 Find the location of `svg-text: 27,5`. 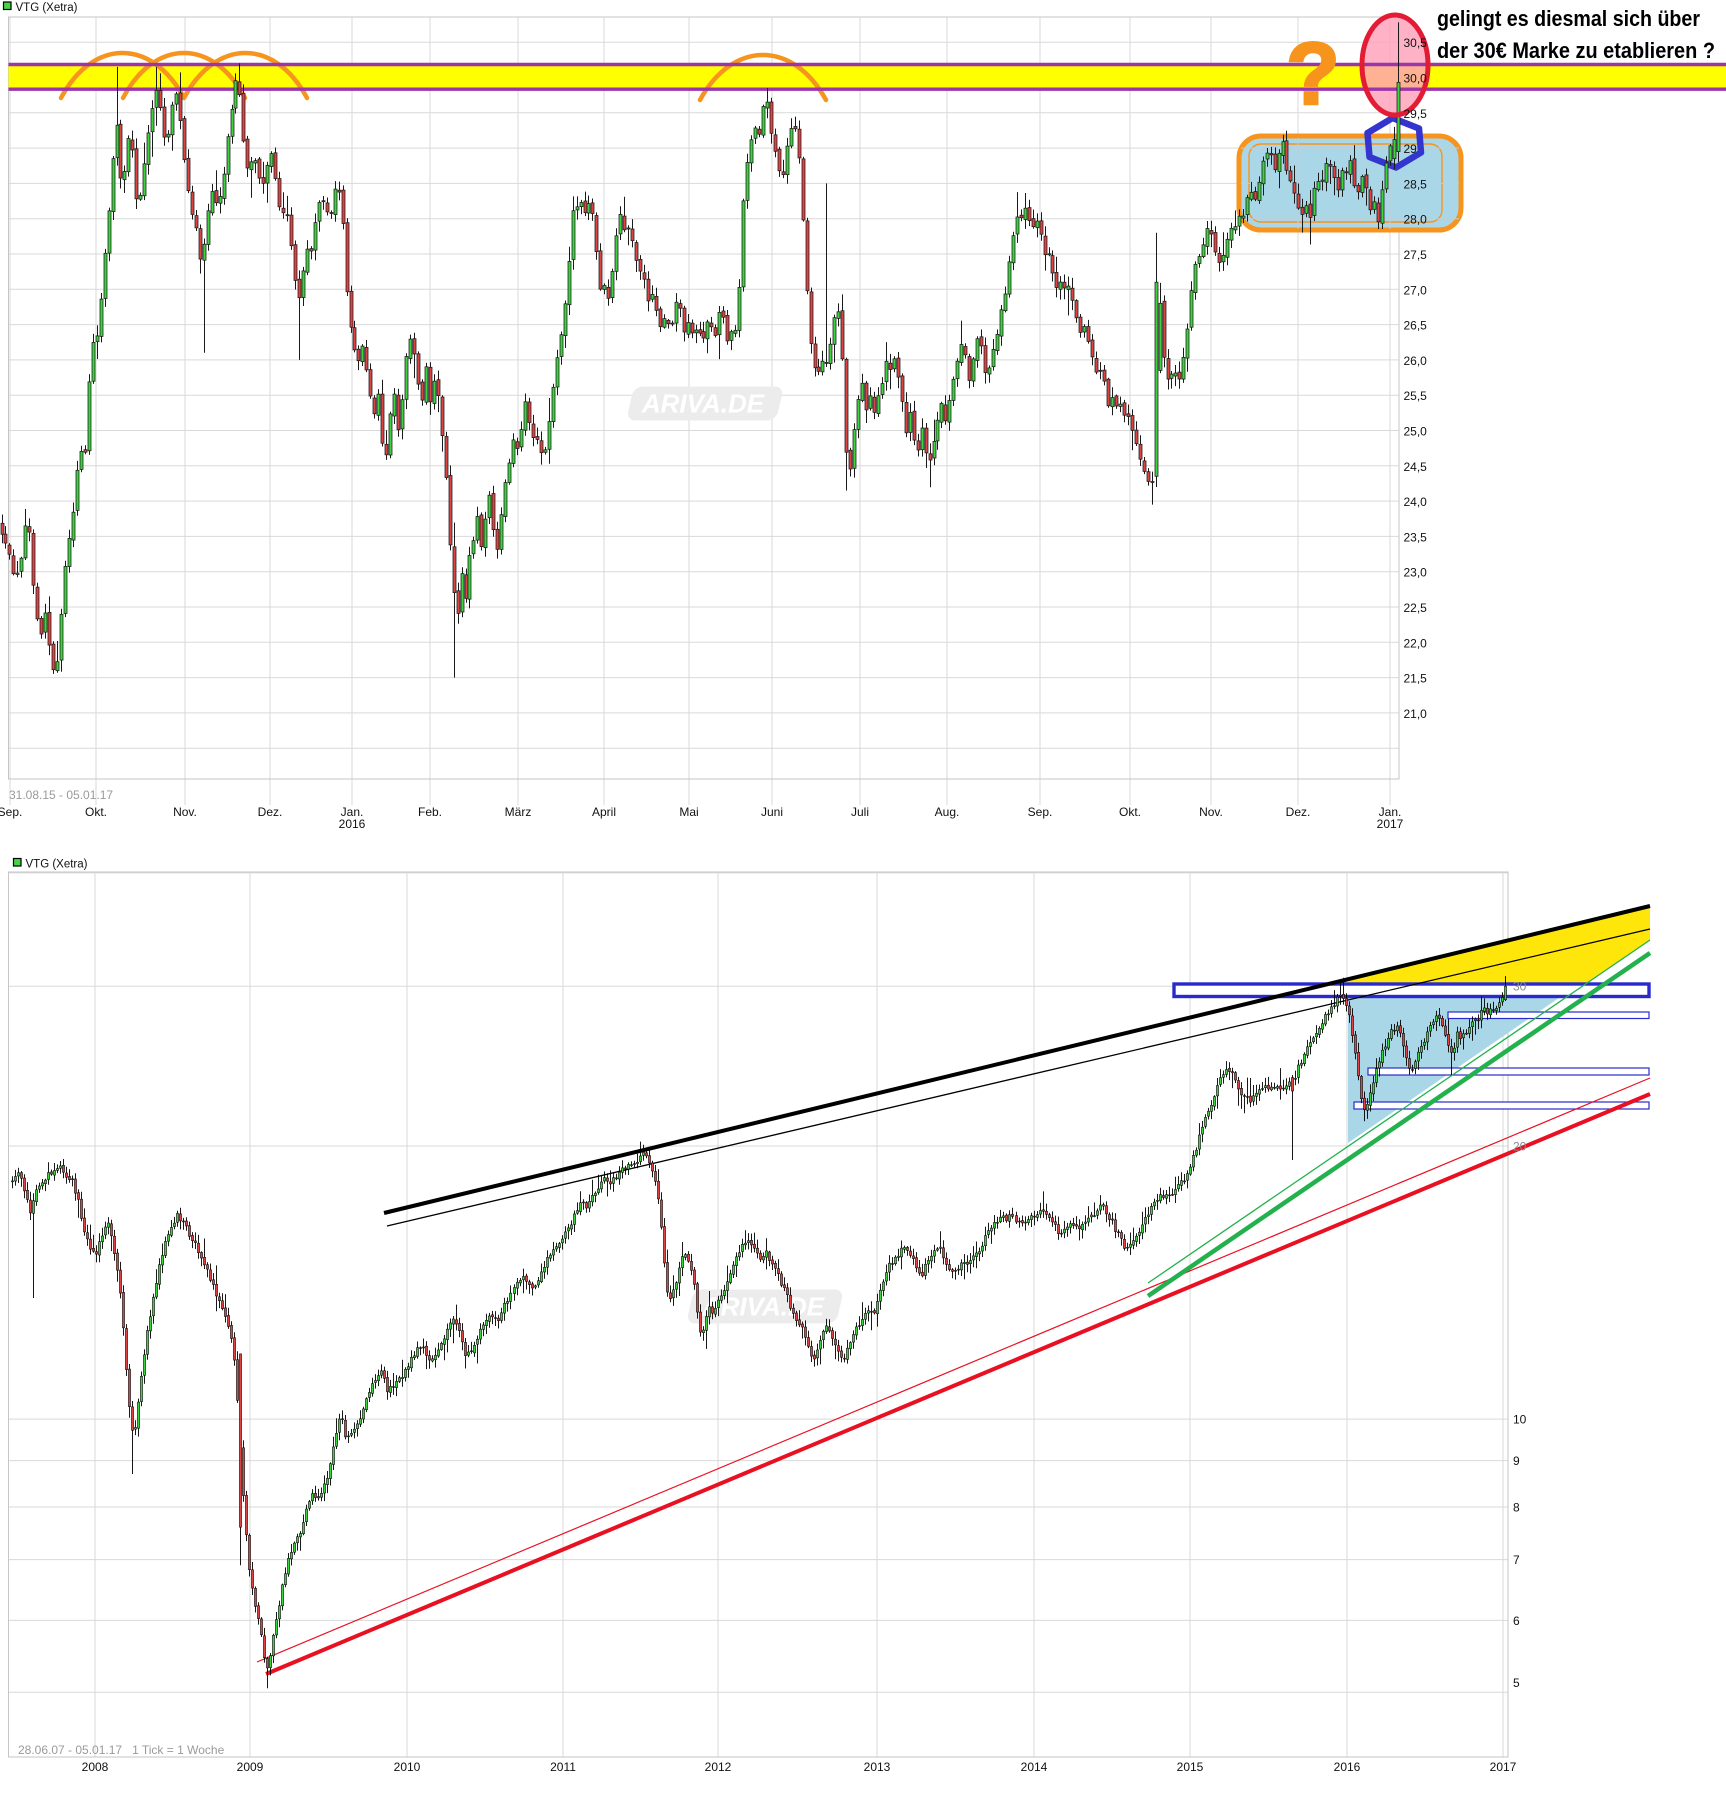

svg-text: 27,5 is located at coordinates (1416, 255).